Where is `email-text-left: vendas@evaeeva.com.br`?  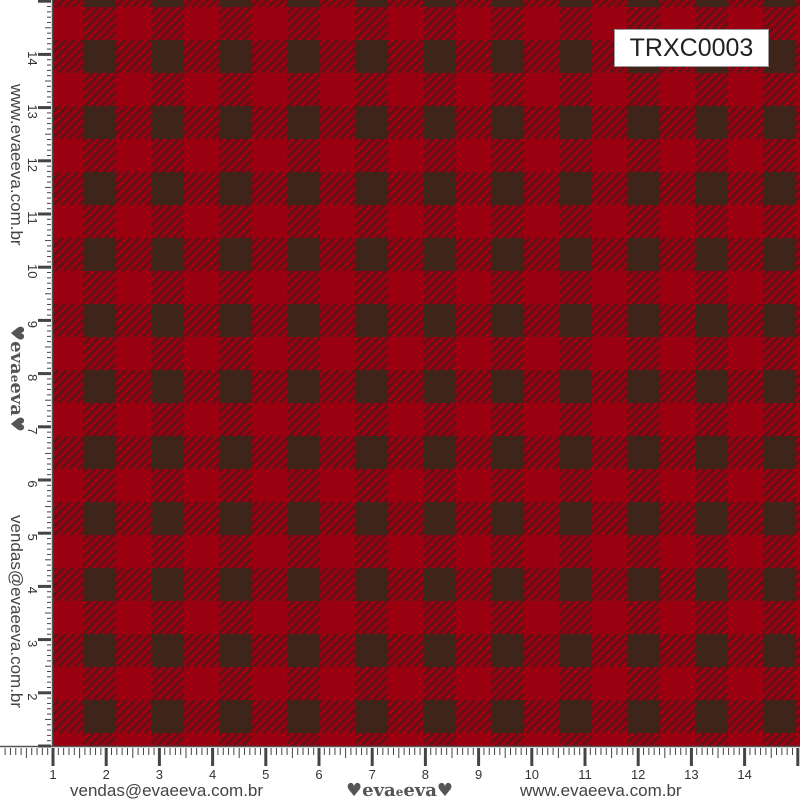 email-text-left: vendas@evaeeva.com.br is located at coordinates (16, 612).